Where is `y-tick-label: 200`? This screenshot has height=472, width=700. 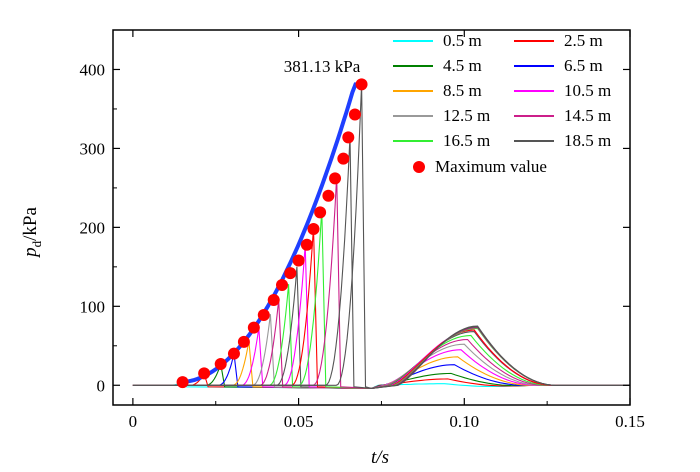
y-tick-label: 200 is located at coordinates (93, 227).